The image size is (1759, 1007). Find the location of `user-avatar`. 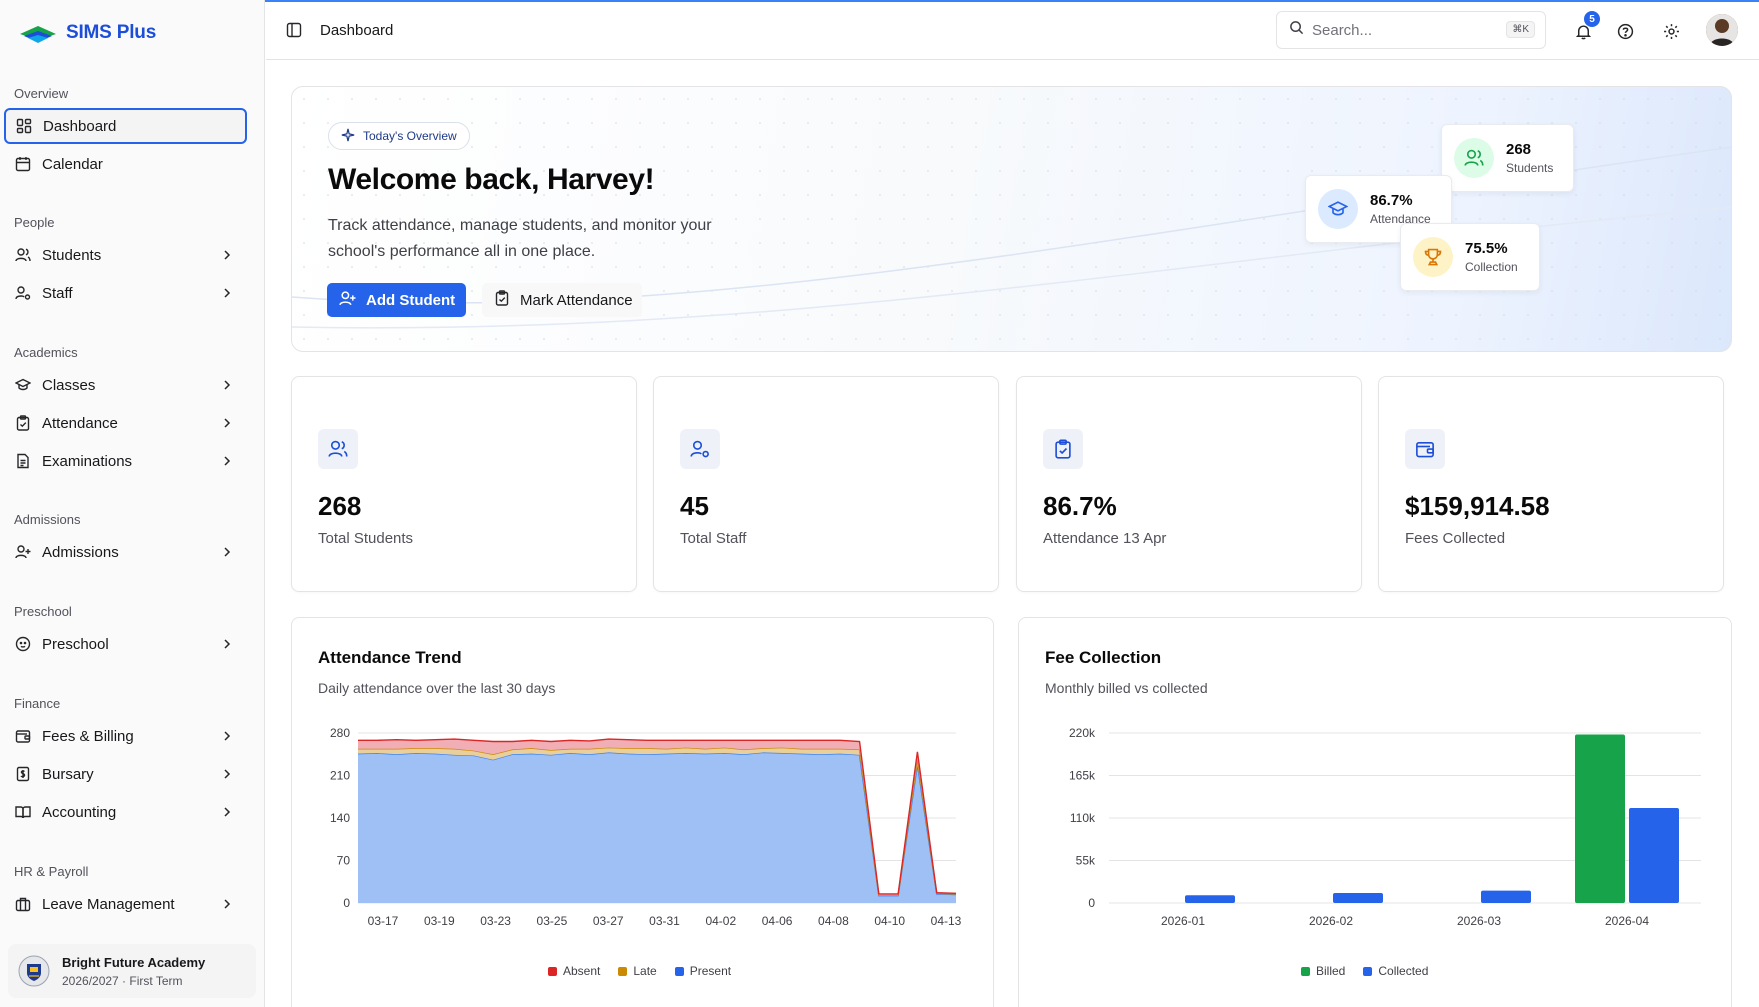

user-avatar is located at coordinates (1722, 30).